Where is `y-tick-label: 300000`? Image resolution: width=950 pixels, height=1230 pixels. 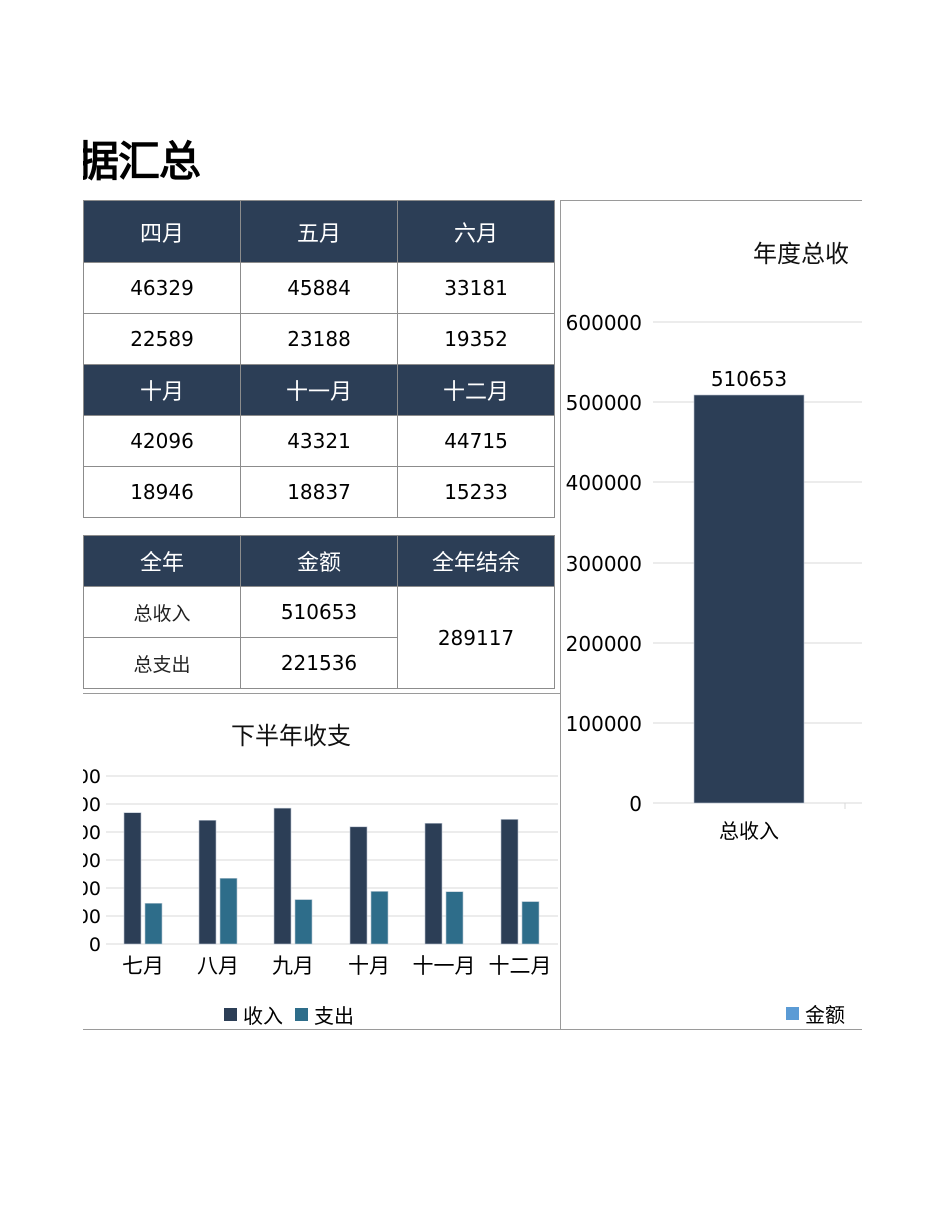
y-tick-label: 300000 is located at coordinates (604, 564).